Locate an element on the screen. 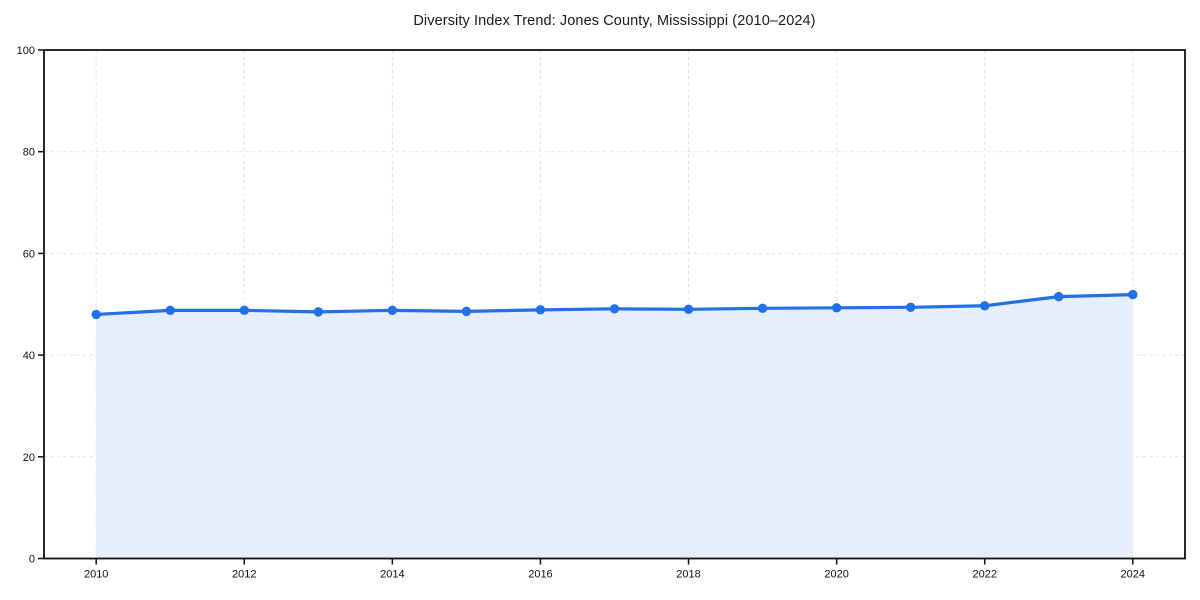 The width and height of the screenshot is (1200, 600). x-tick-label: 2020 is located at coordinates (836, 575).